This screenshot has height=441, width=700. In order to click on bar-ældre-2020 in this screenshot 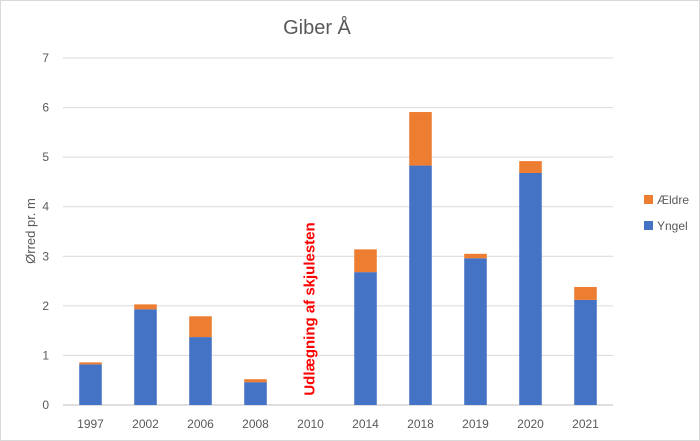, I will do `click(530, 167)`.